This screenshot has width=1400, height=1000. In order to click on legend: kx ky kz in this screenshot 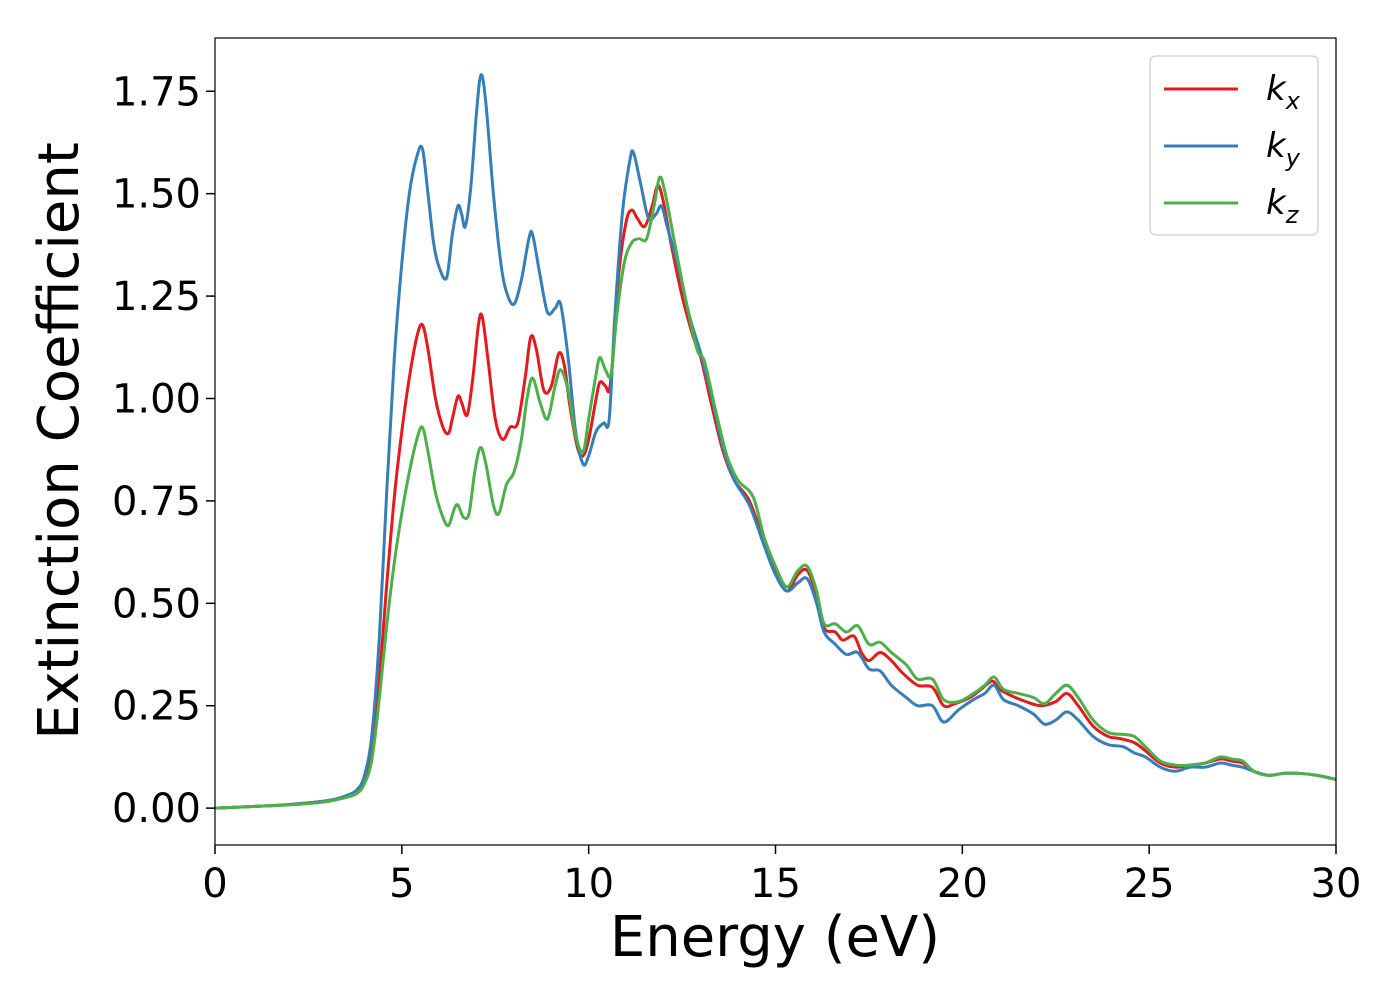, I will do `click(1234, 145)`.